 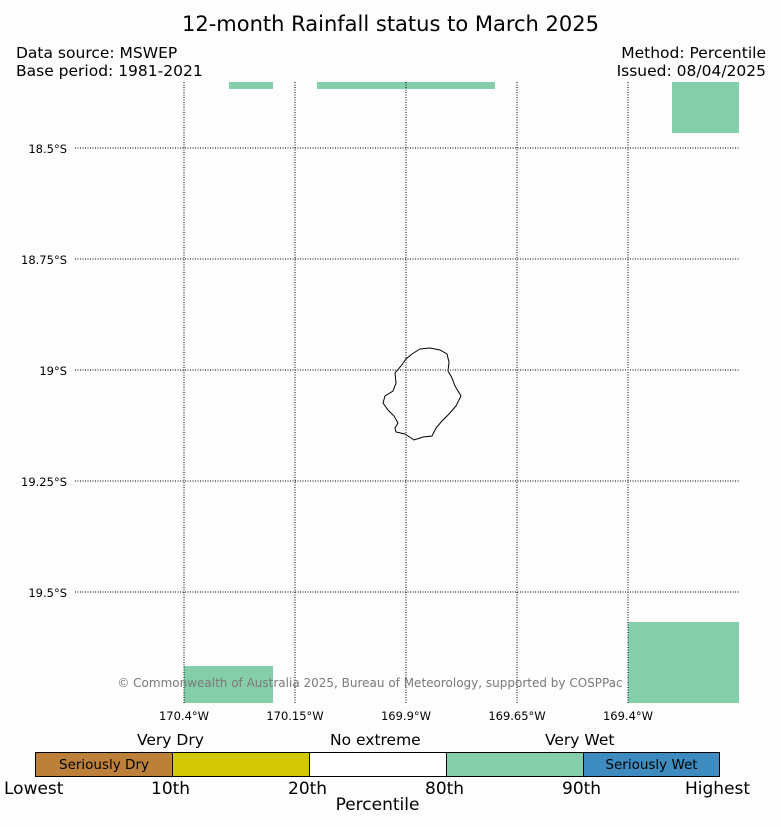 I want to click on lat-labels: 18.5°S 18.75°S 19°S 19.25°S 19.5°S, so click(x=44, y=371).